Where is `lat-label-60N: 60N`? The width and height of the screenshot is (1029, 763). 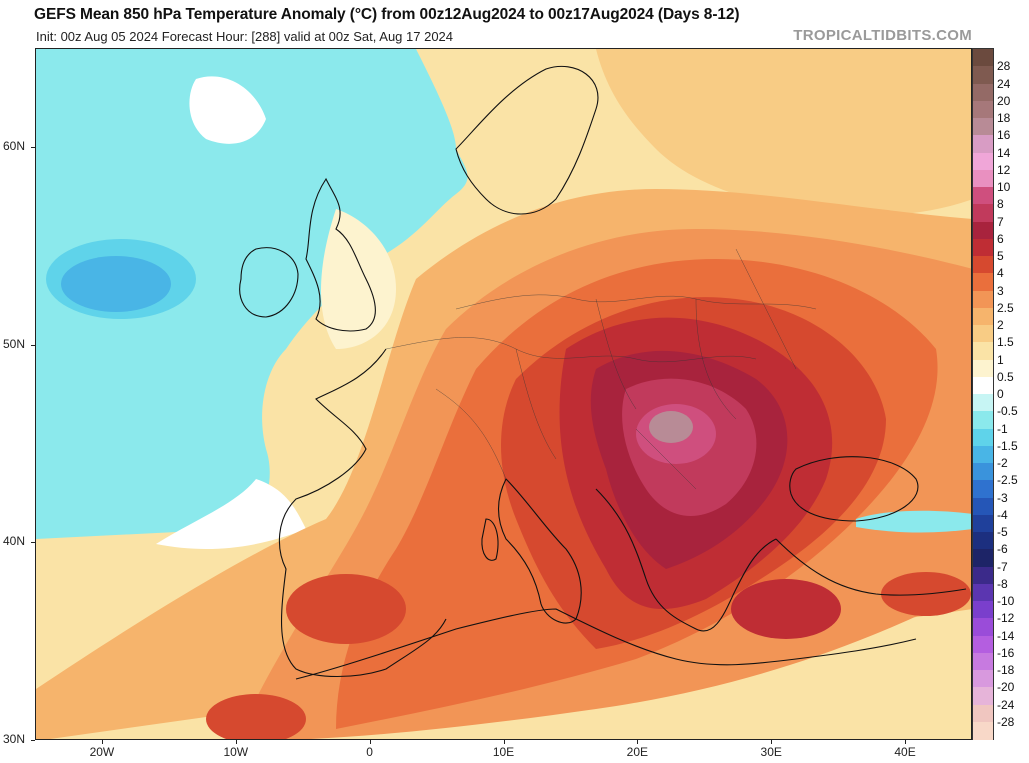 lat-label-60N: 60N is located at coordinates (14, 145).